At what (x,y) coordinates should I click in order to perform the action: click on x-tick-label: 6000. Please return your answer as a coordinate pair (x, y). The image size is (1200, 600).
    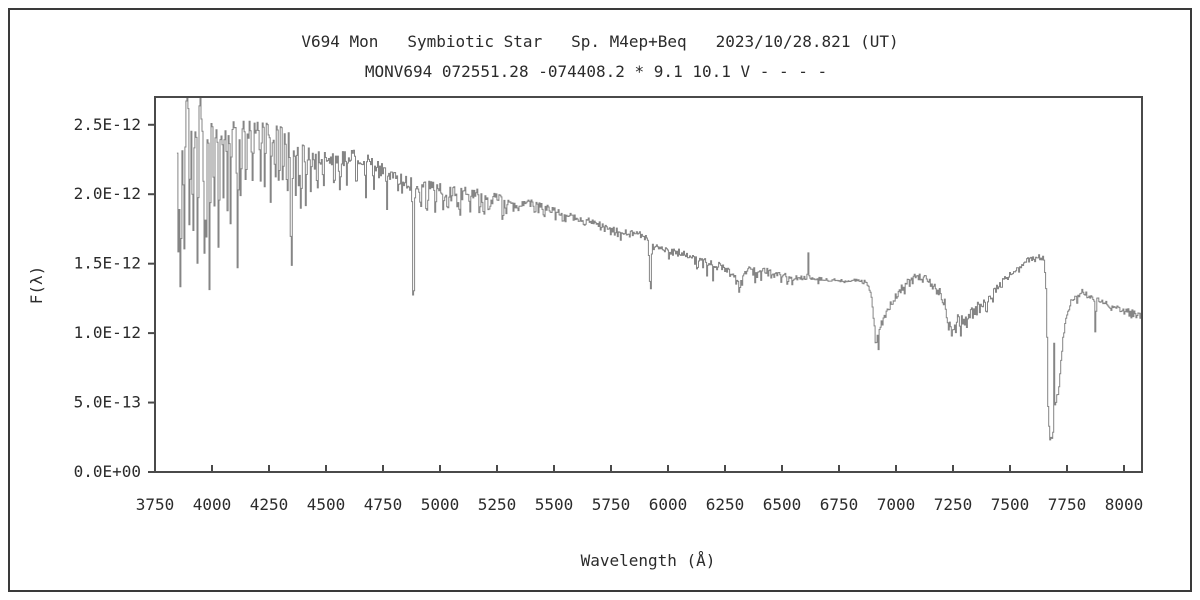
    Looking at the image, I should click on (668, 504).